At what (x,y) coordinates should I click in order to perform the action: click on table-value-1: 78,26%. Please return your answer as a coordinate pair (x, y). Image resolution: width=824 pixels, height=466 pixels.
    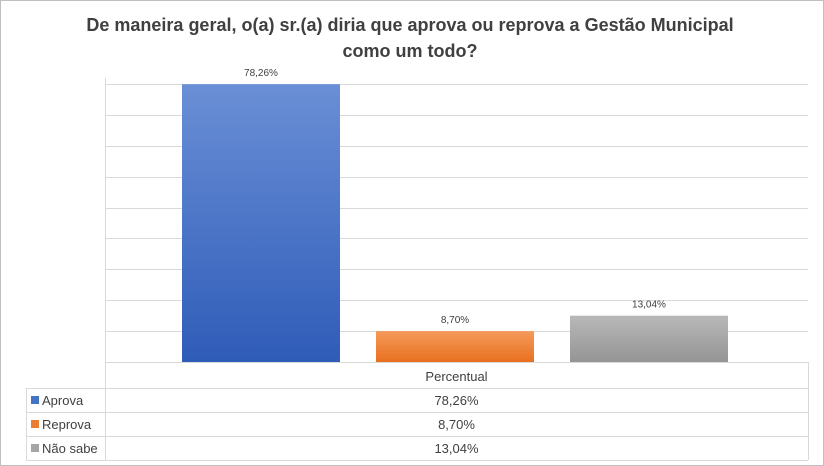
    Looking at the image, I should click on (456, 400).